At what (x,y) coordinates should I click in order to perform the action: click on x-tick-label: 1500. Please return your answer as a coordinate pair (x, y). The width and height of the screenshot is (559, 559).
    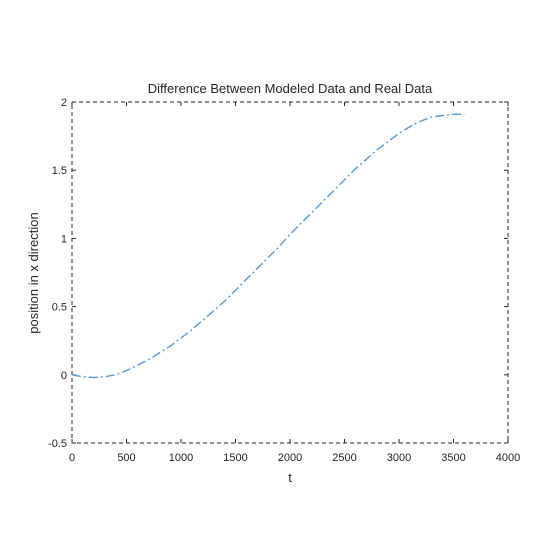
    Looking at the image, I should click on (235, 458).